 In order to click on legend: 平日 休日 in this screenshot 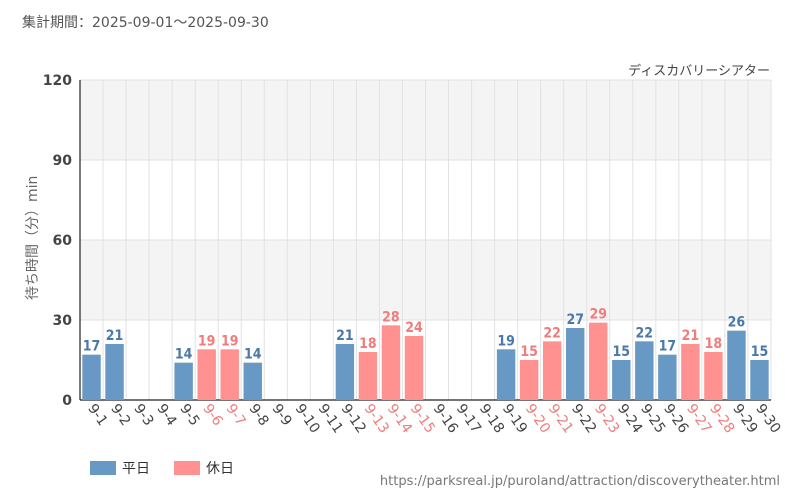, I will do `click(174, 468)`.